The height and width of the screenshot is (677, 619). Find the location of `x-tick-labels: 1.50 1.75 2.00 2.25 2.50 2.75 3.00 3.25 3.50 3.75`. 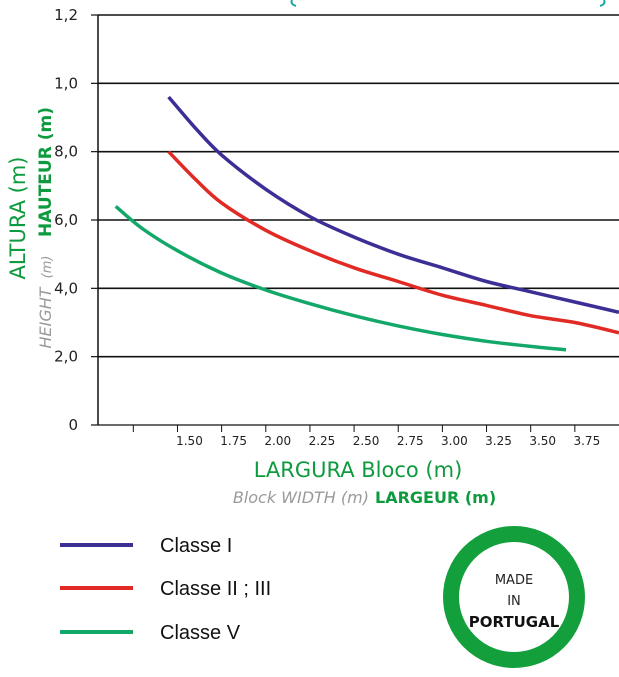

x-tick-labels: 1.50 1.75 2.00 2.25 2.50 2.75 3.00 3.25 3.50 3.75 is located at coordinates (388, 441).